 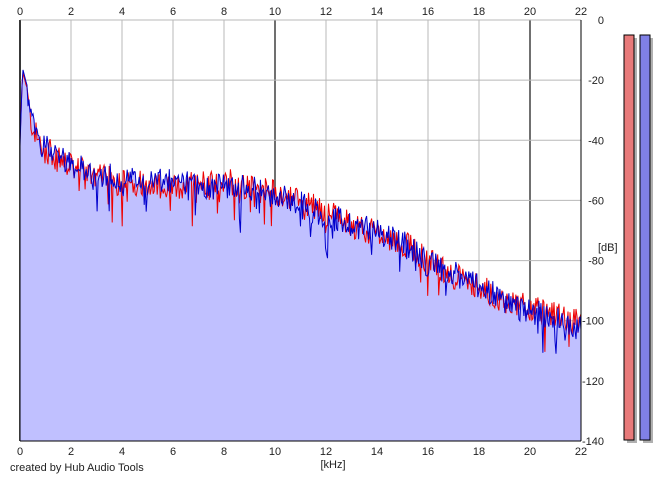 What do you see at coordinates (593, 322) in the screenshot?
I see `y-tick-label: -100` at bounding box center [593, 322].